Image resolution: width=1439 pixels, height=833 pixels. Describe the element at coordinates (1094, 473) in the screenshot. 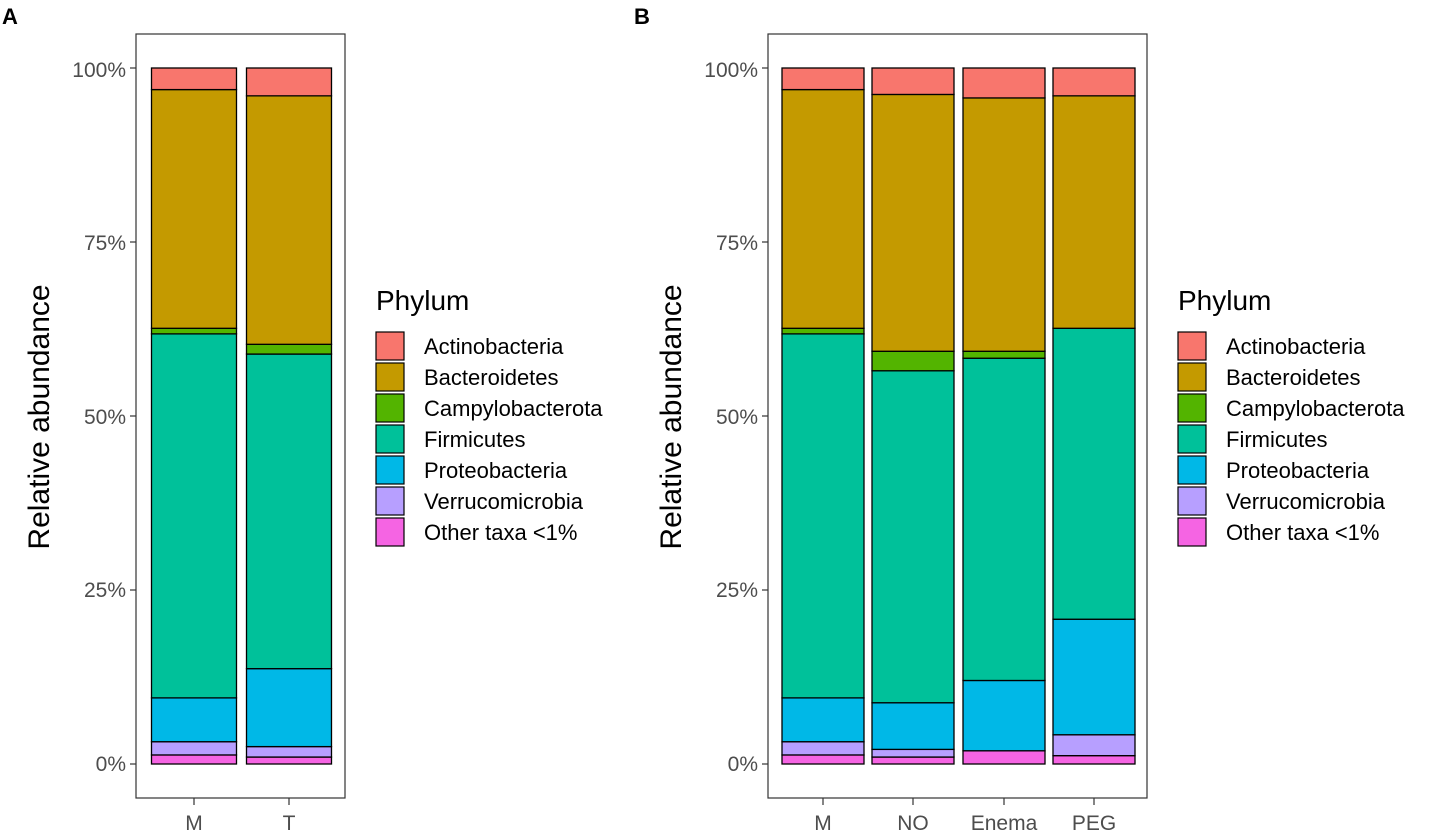

I see `panel-b-bar-peg-firmicutes` at that location.